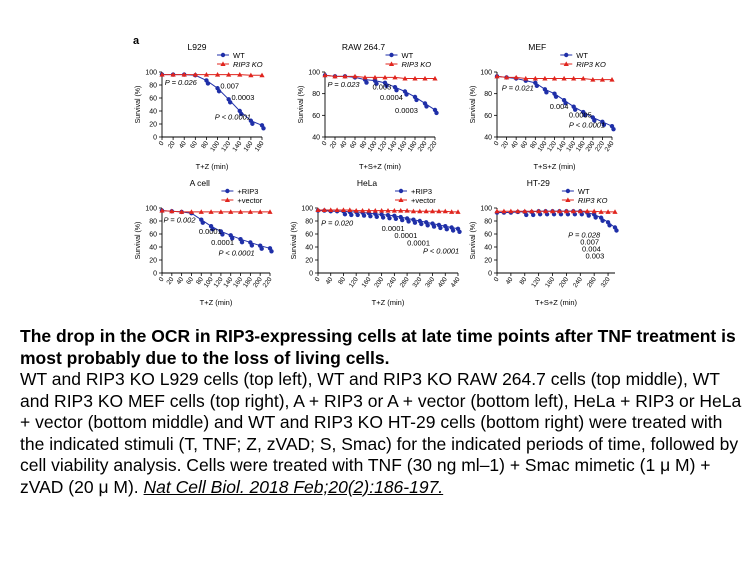 This screenshot has height=567, width=756. Describe the element at coordinates (433, 146) in the screenshot. I see `x-tick-label: 220` at that location.